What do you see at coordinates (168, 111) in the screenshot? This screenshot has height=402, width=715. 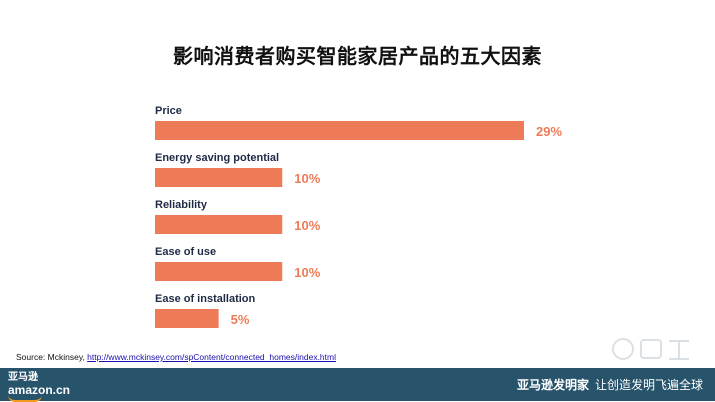 I see `category-label: Price` at bounding box center [168, 111].